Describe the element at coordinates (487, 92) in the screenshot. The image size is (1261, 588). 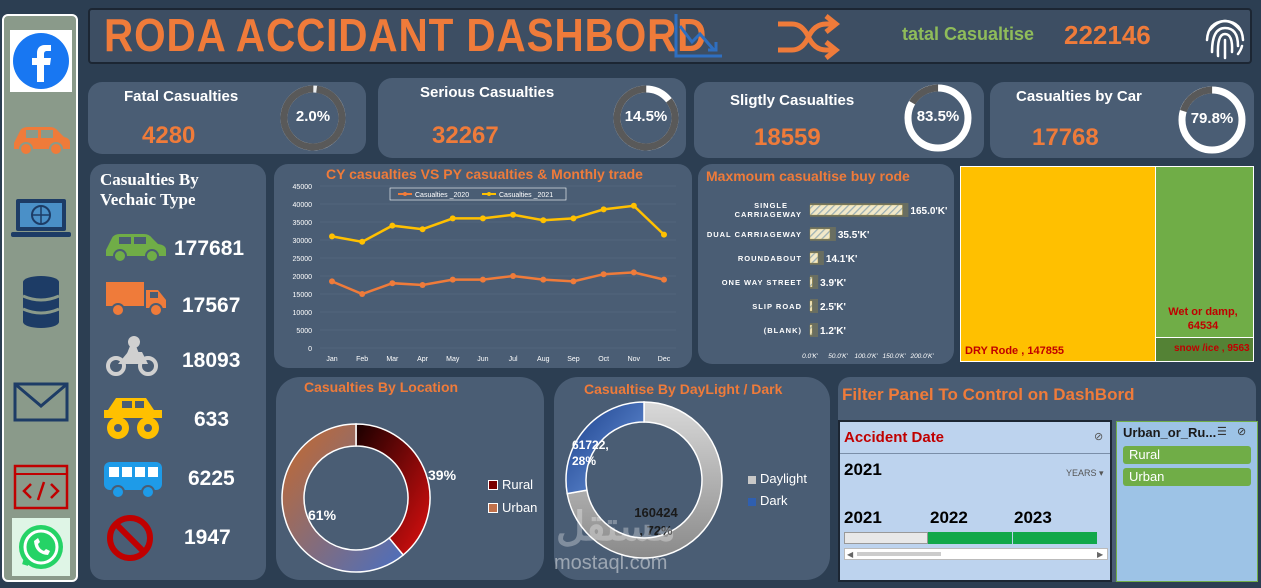
I see `kpi-title: Serious Casualties` at that location.